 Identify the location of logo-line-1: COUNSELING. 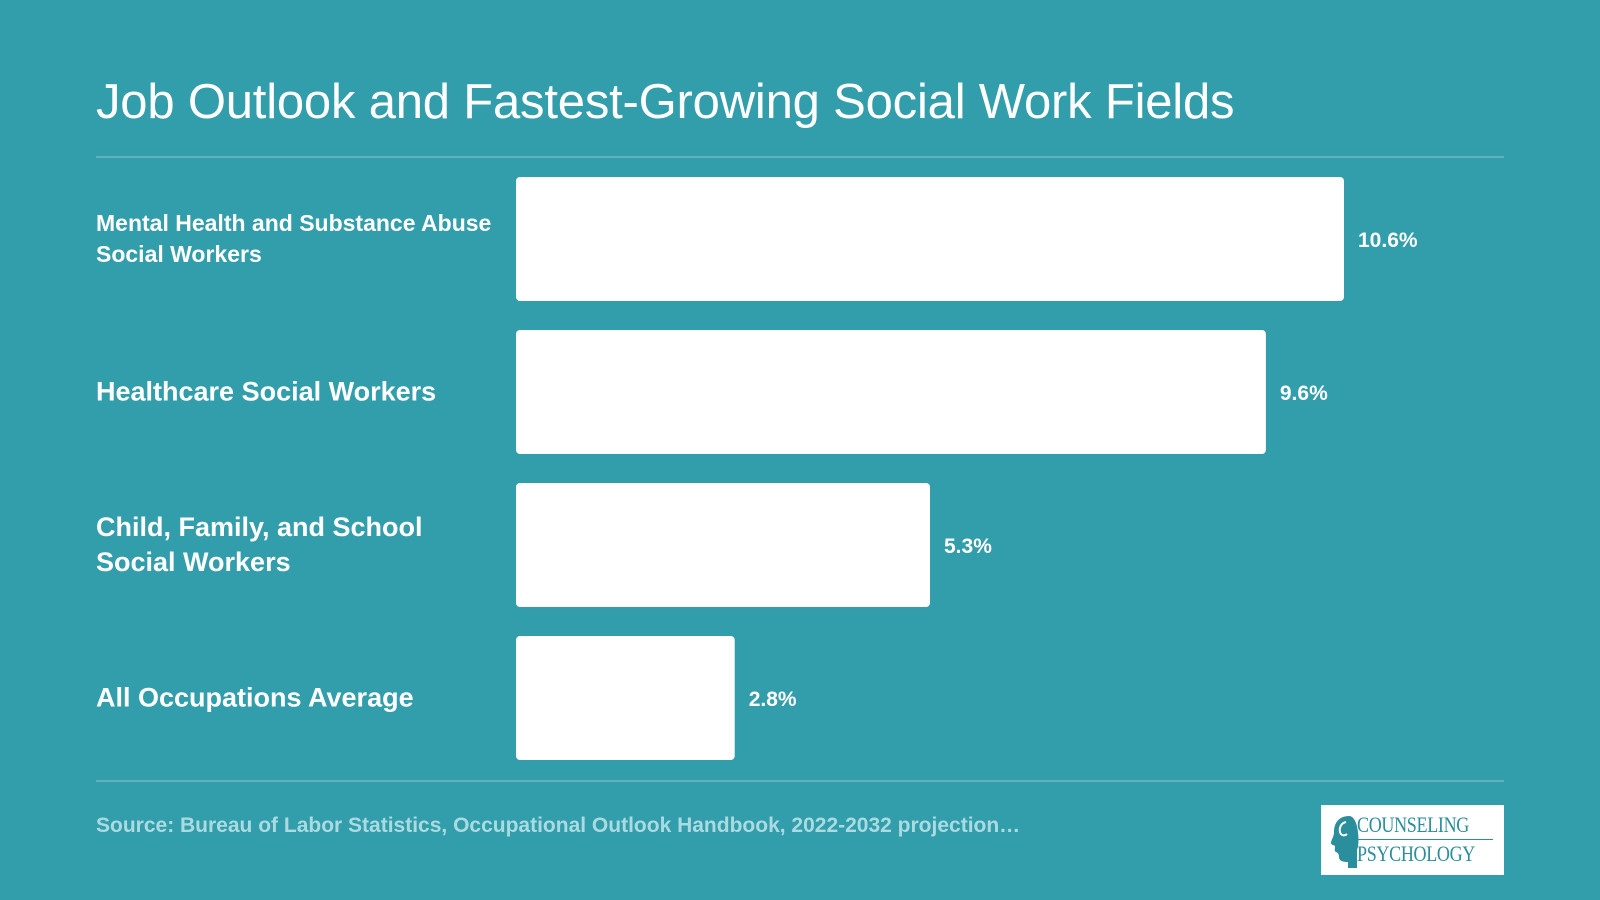
(1413, 824).